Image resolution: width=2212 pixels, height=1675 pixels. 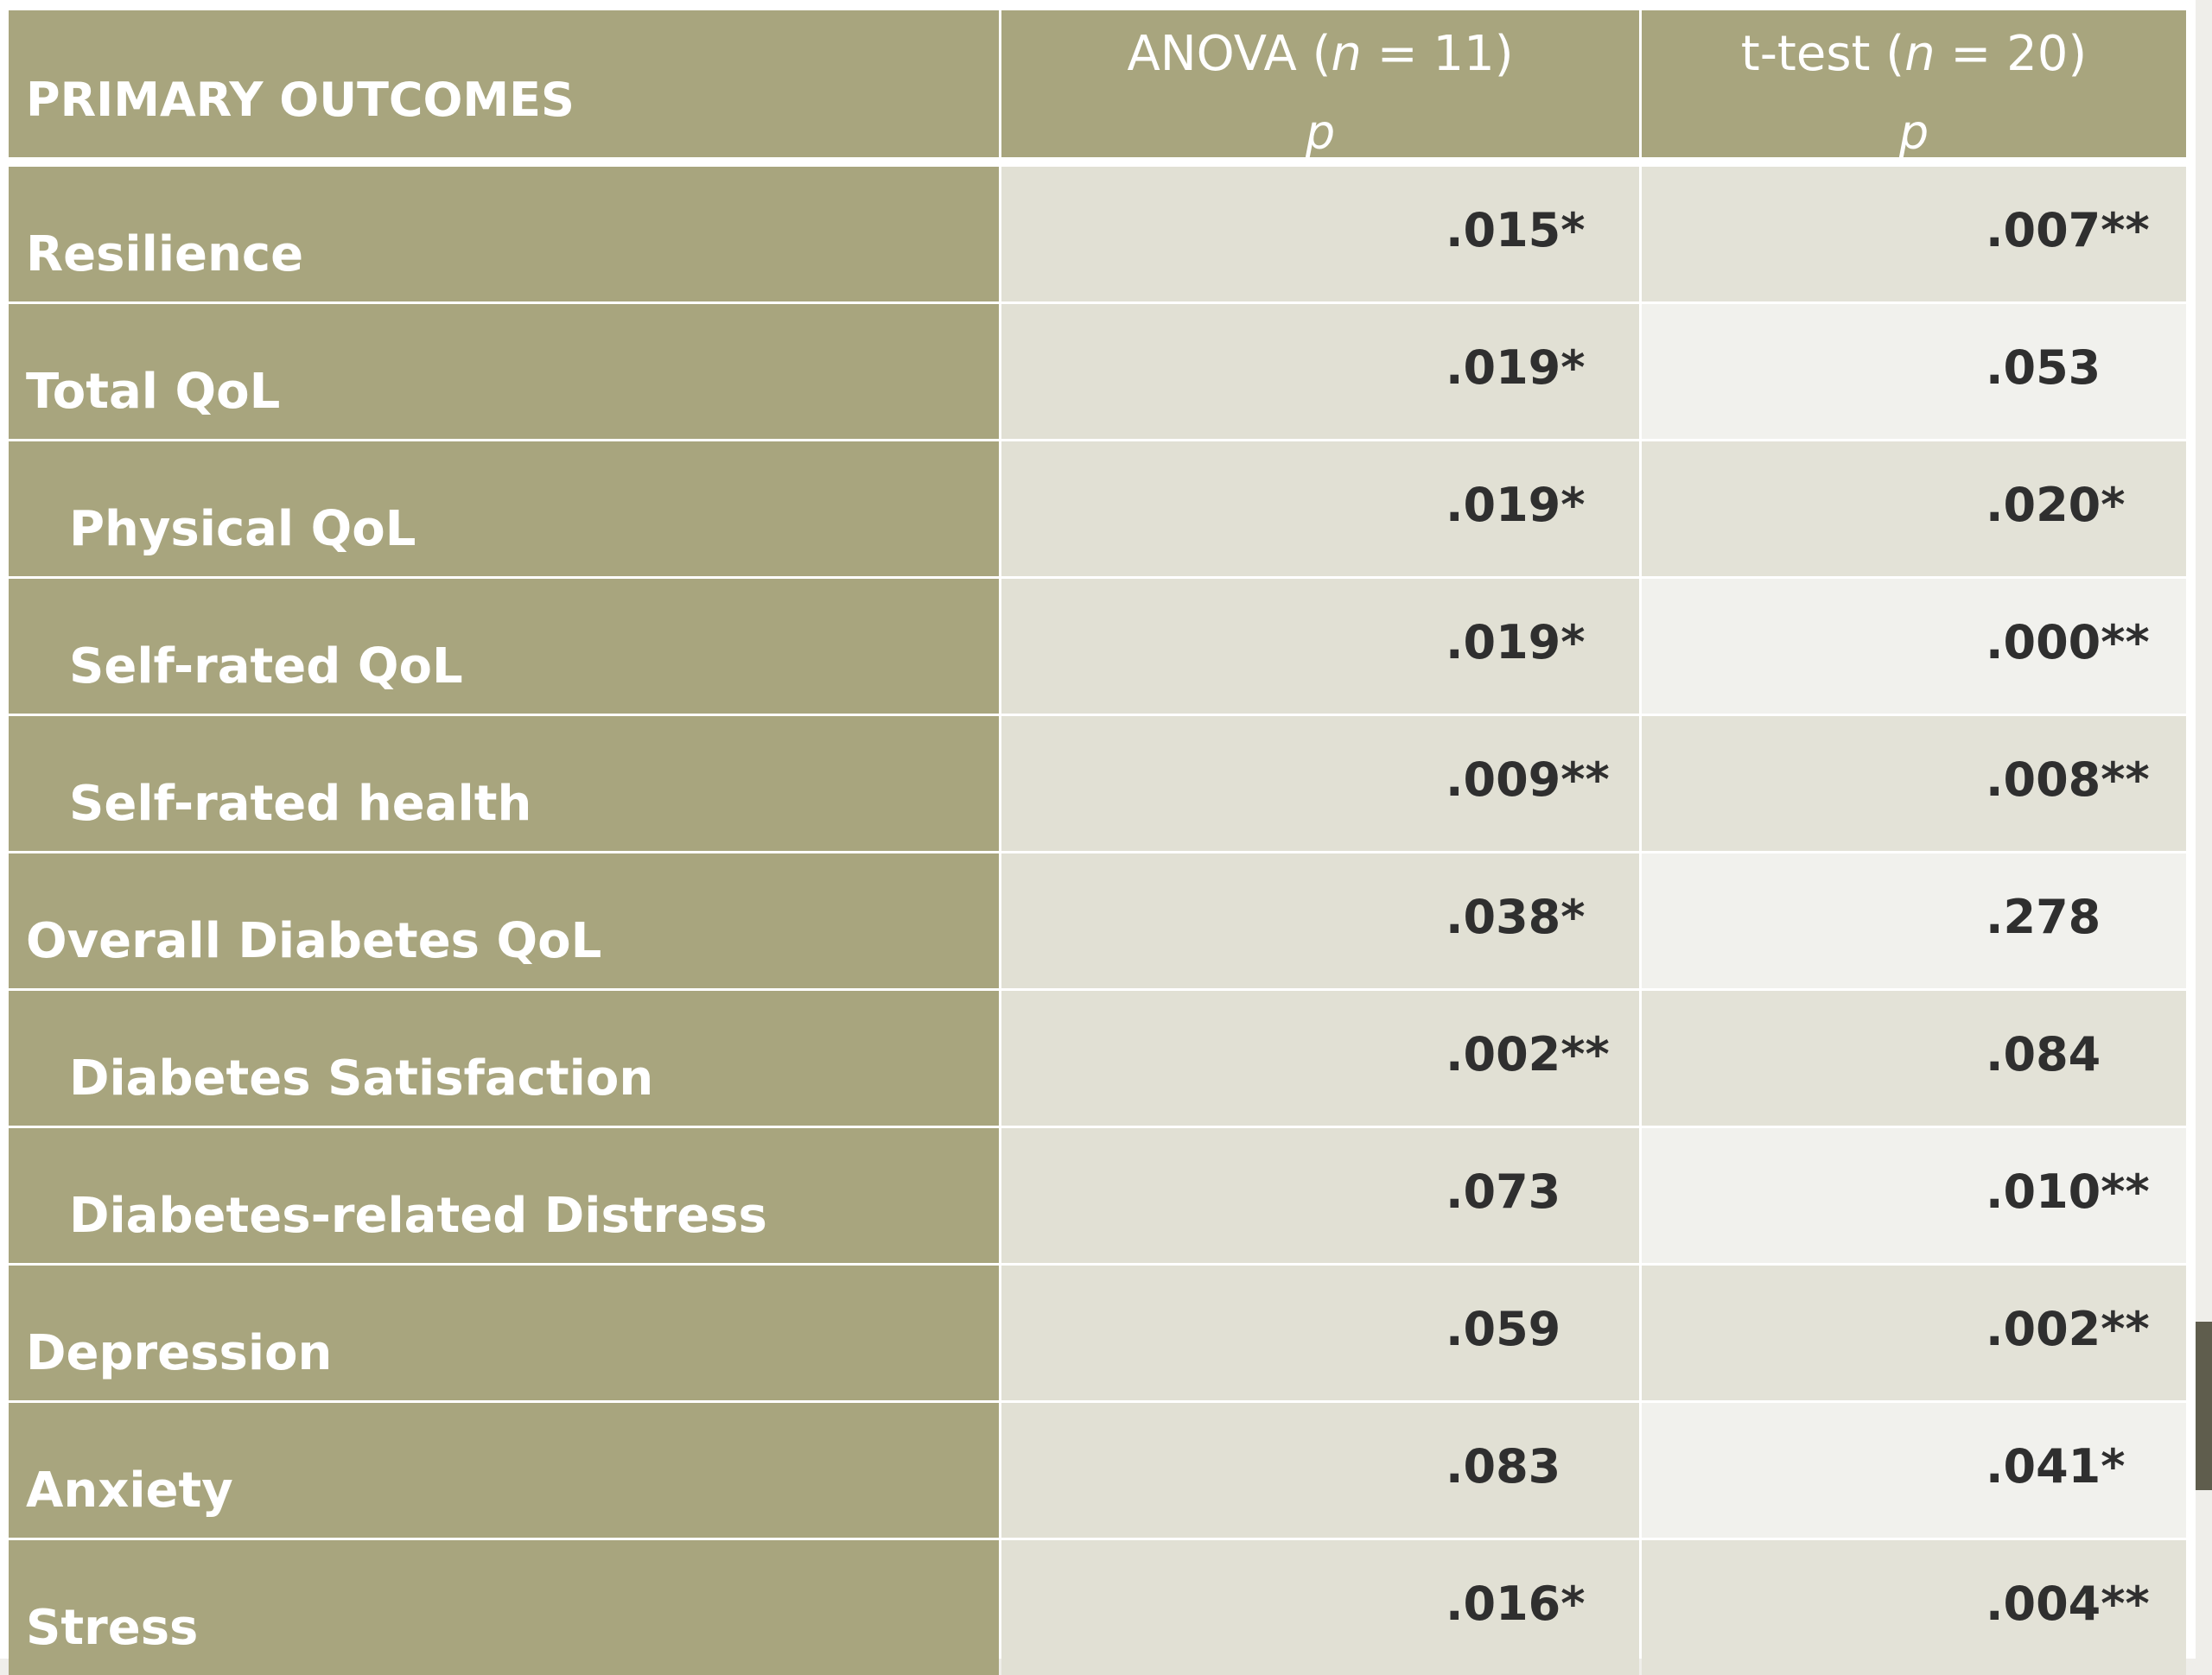 What do you see at coordinates (1503, 1329) in the screenshot?
I see `anova-p-value: .059` at bounding box center [1503, 1329].